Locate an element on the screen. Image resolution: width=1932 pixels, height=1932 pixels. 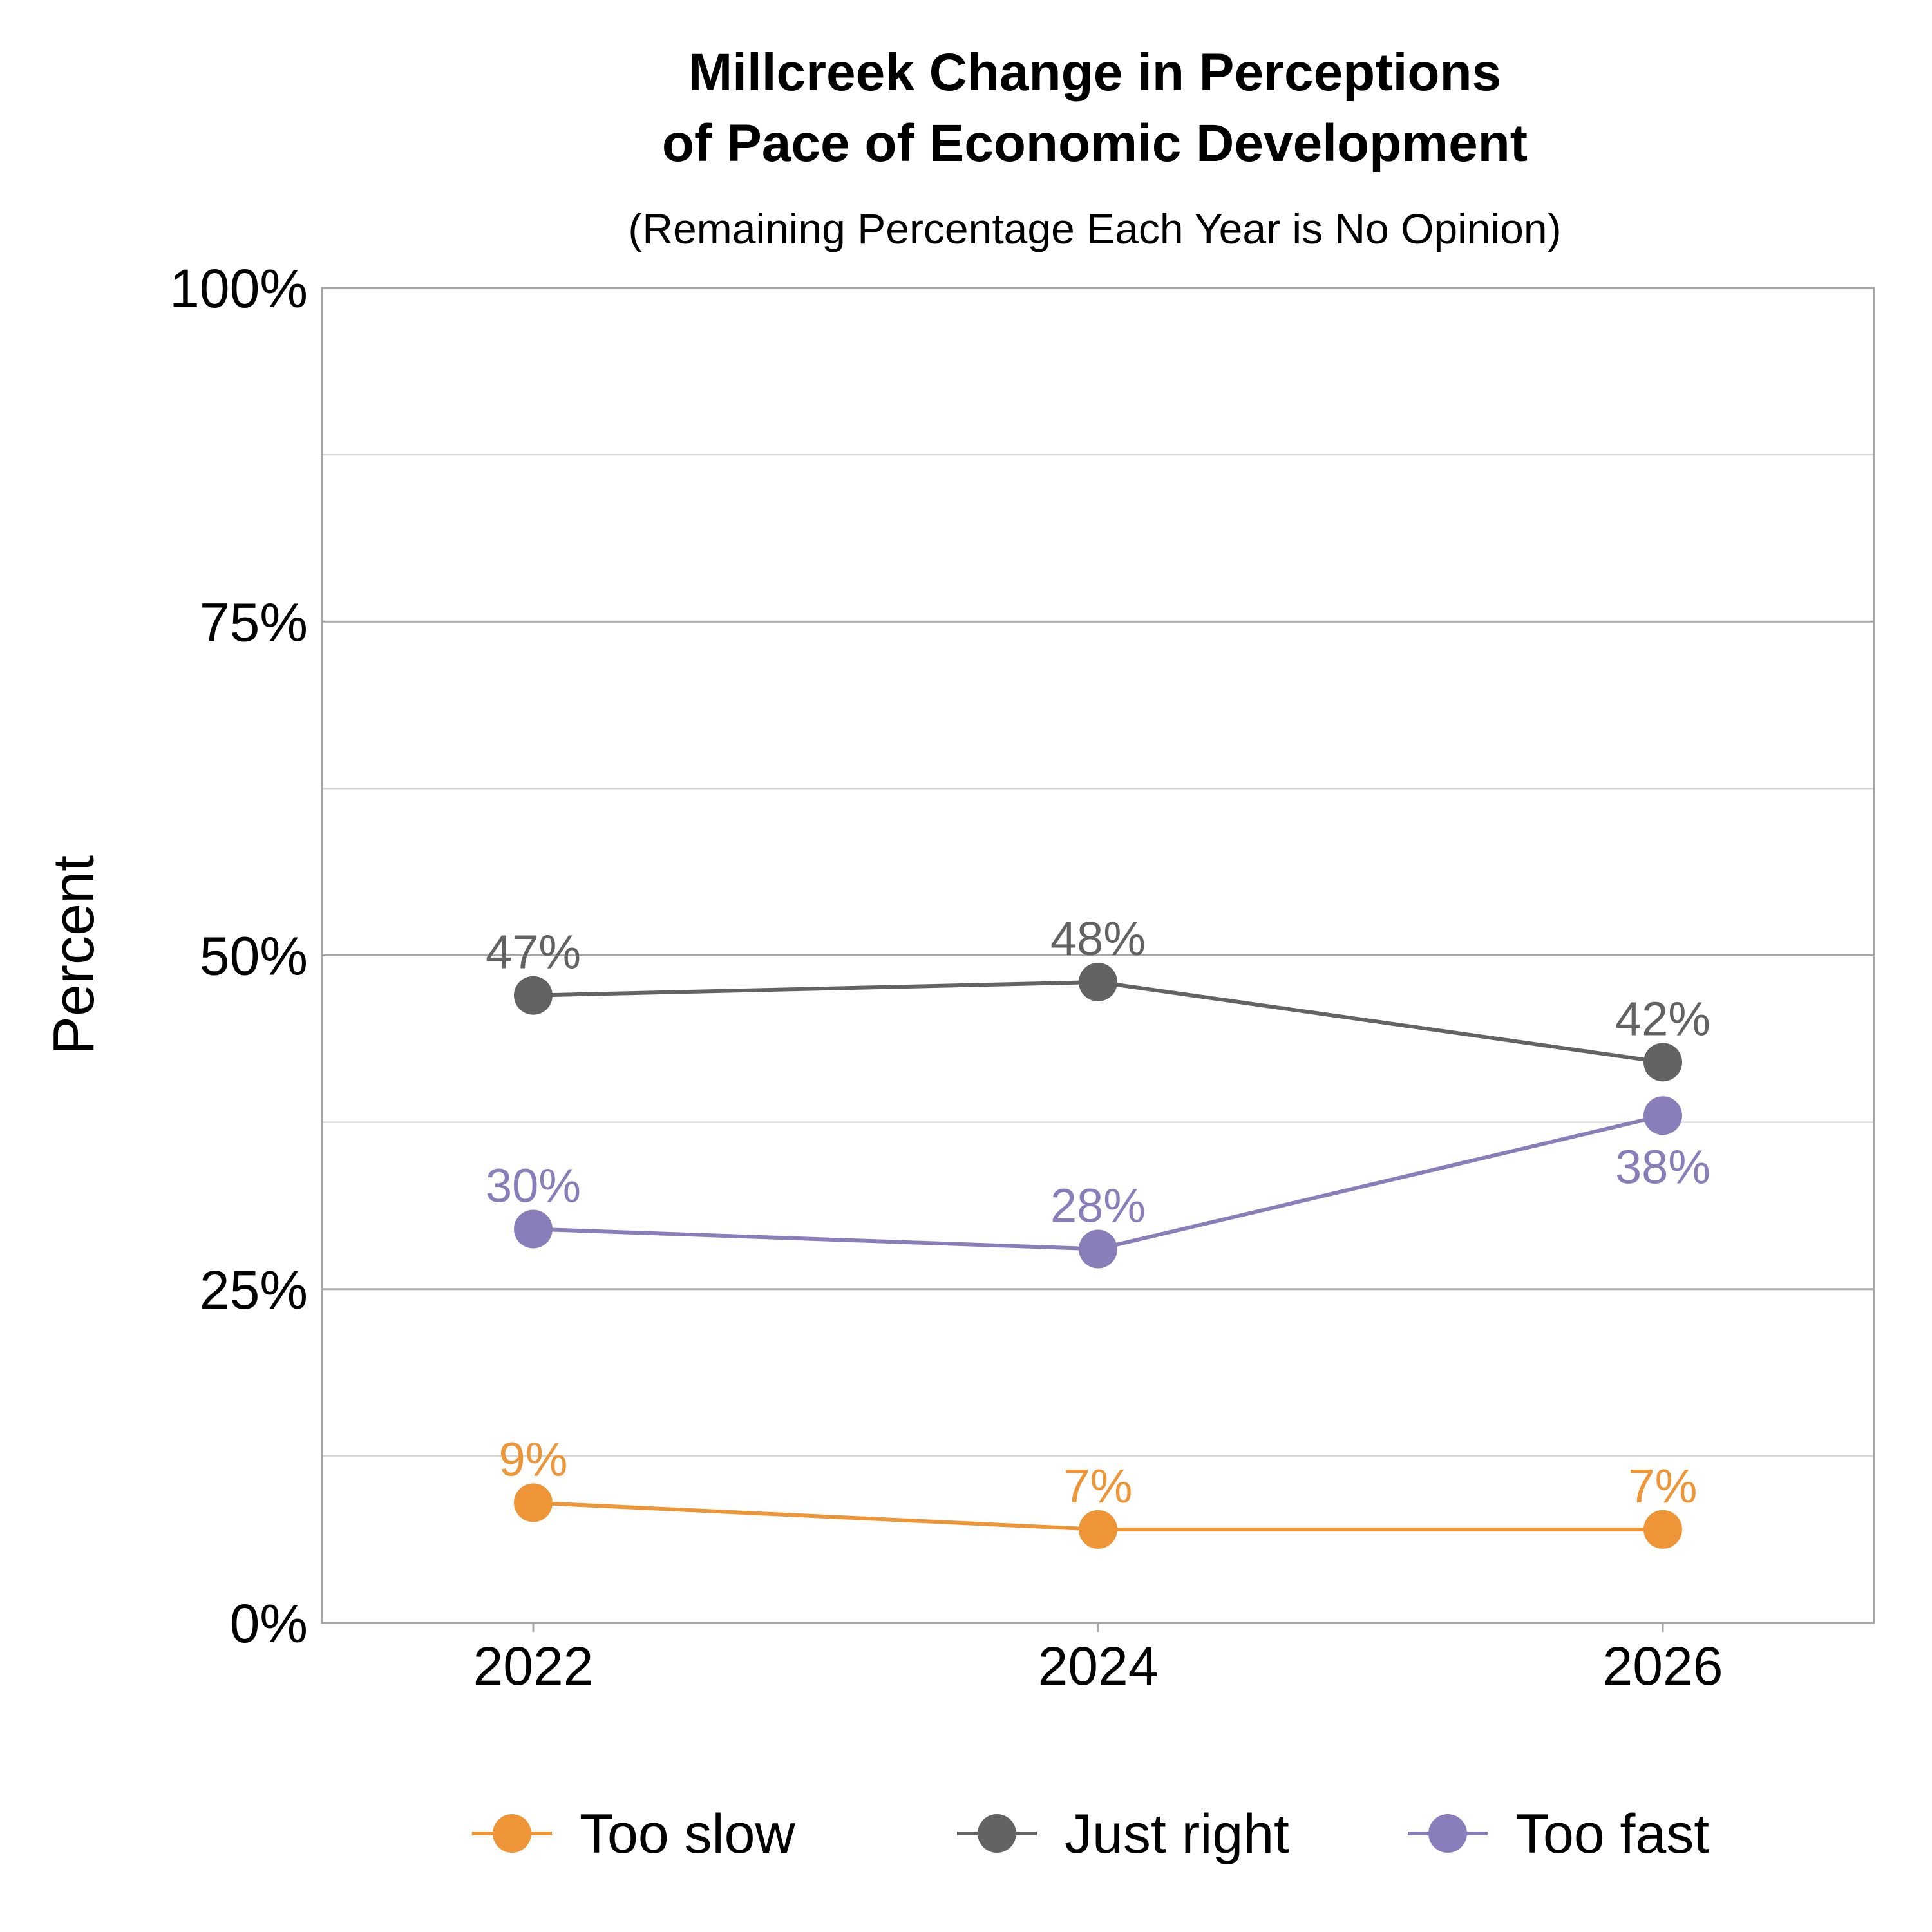
data-label: 28% is located at coordinates (1098, 1206).